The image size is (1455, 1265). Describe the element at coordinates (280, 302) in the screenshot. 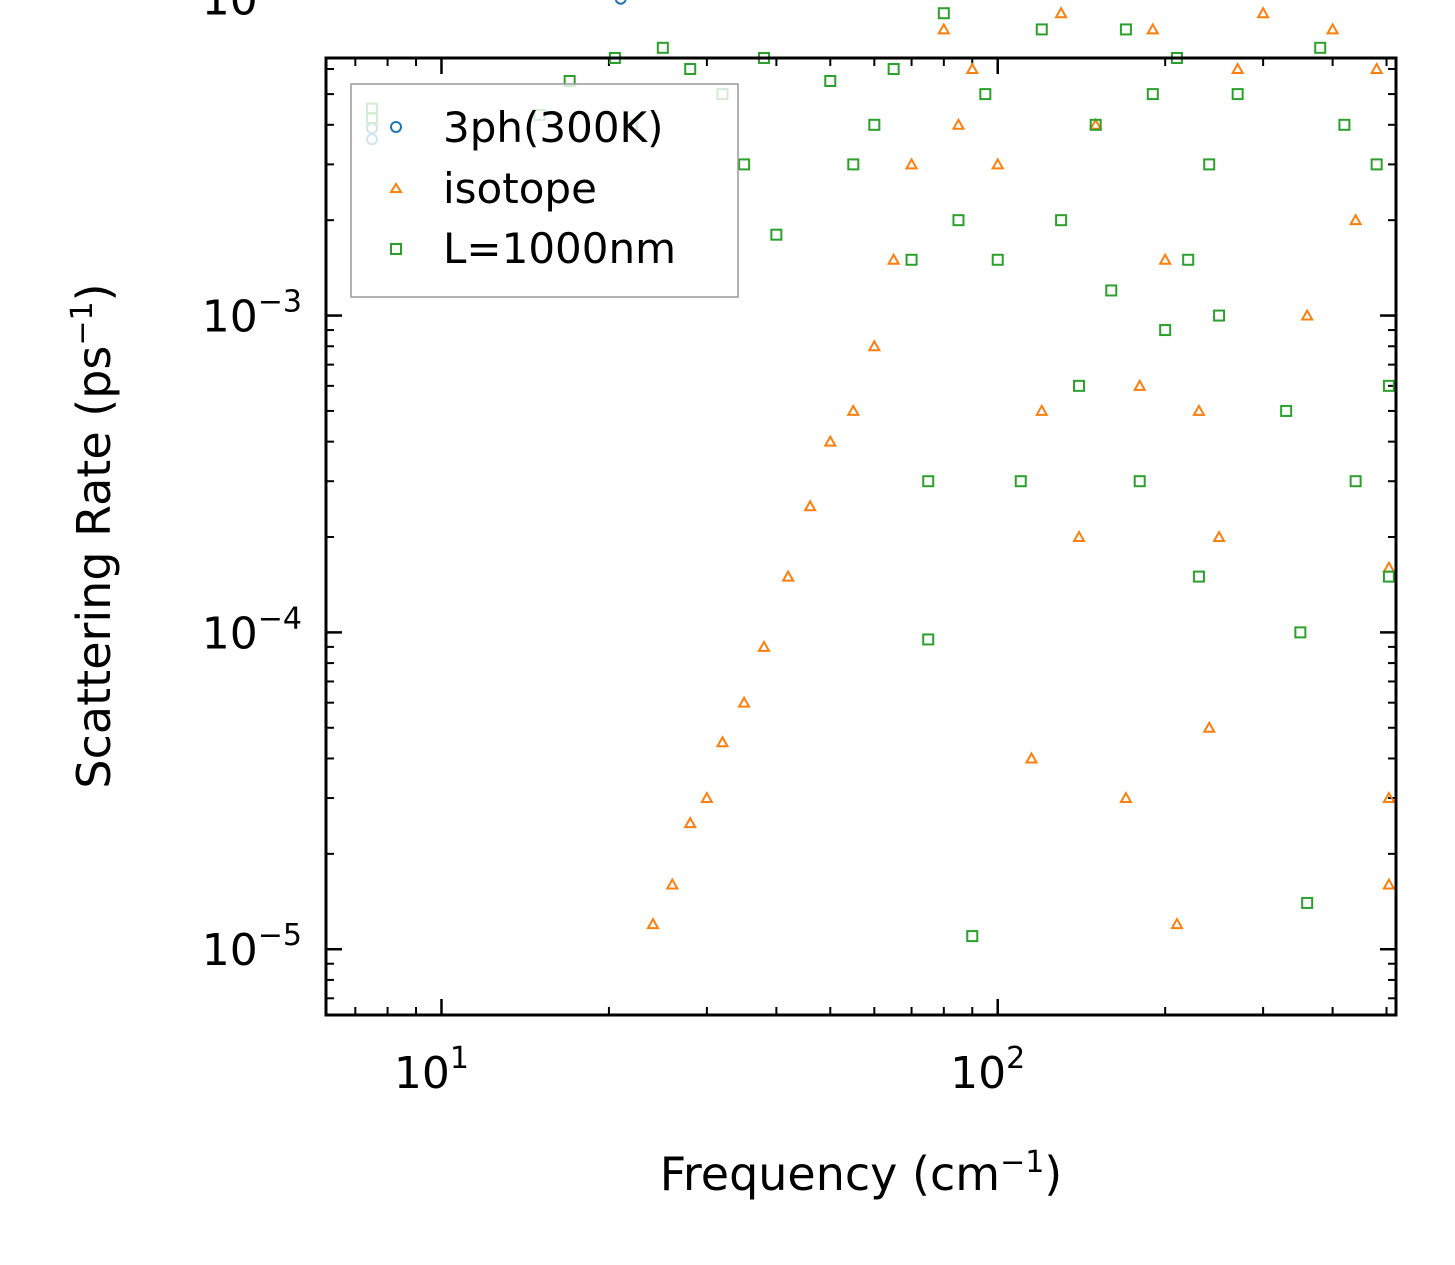

I see `y-tick-exponent: −3` at that location.